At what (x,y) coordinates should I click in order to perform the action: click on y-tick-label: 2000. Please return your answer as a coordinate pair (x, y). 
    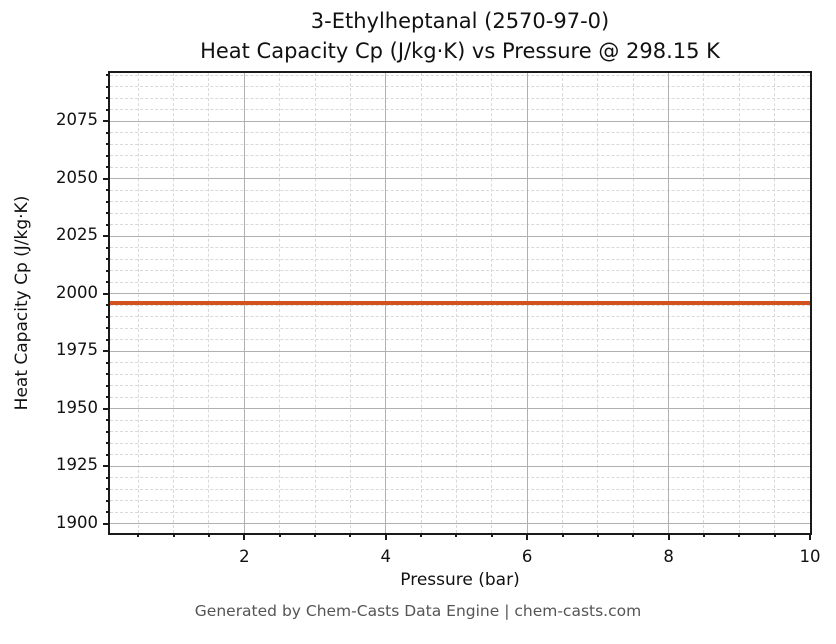
    Looking at the image, I should click on (77, 292).